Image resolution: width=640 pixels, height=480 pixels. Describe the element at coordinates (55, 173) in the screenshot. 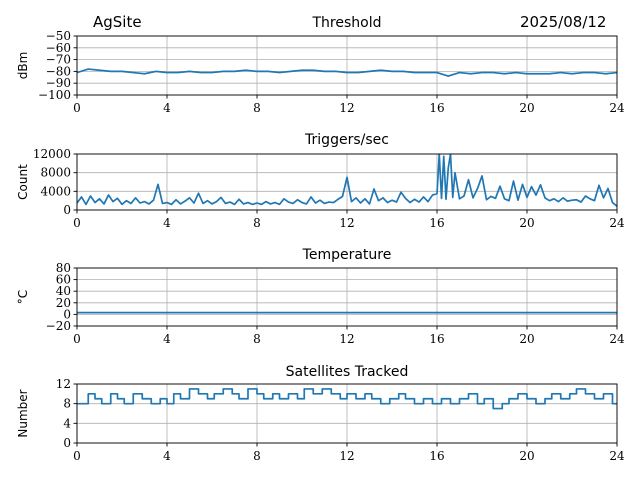

I see `y-tick-label: 8000` at that location.